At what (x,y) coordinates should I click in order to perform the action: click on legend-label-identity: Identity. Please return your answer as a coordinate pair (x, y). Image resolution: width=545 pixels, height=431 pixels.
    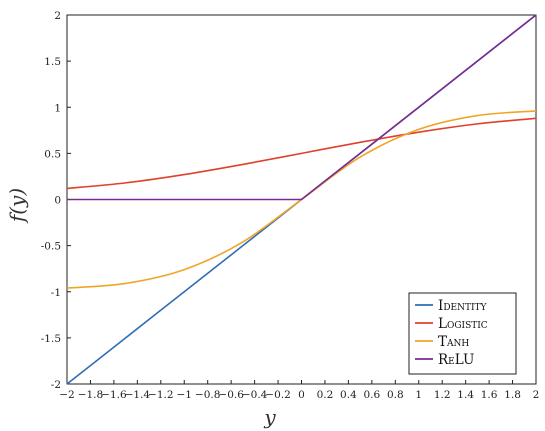
    Looking at the image, I should click on (463, 306).